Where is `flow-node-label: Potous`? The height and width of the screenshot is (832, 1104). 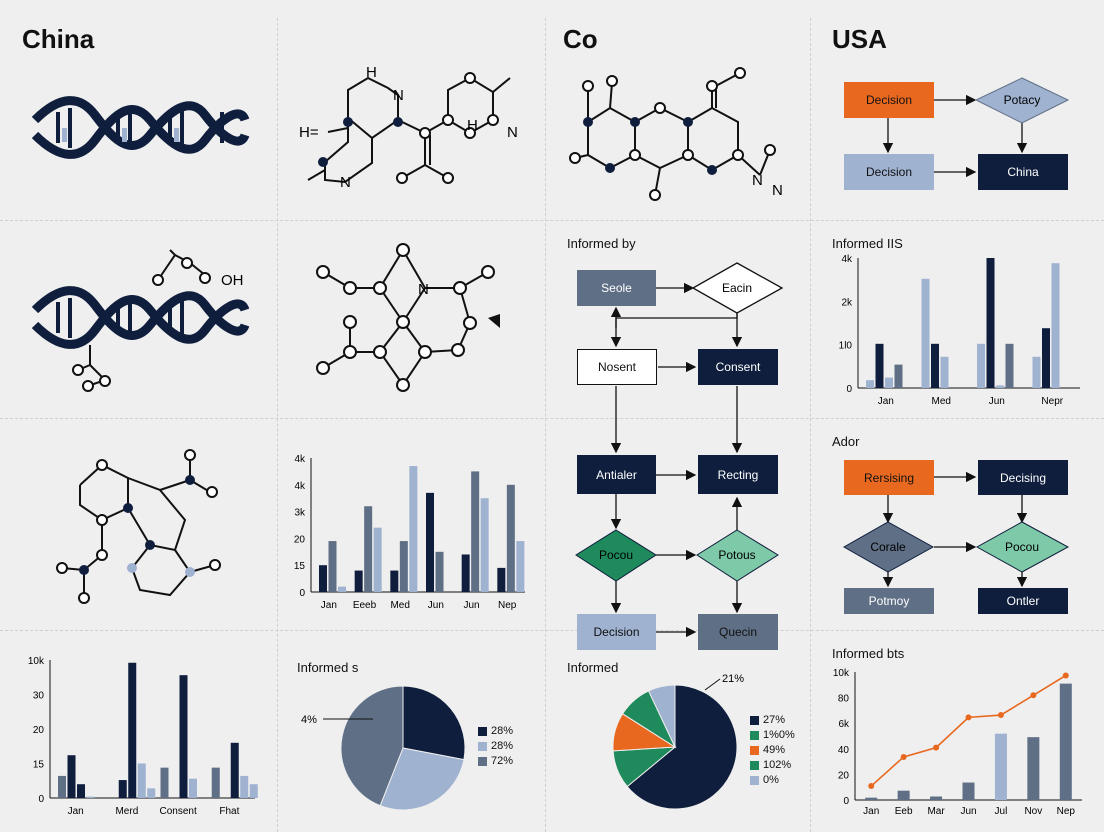
flow-node-label: Potous is located at coordinates (736, 555).